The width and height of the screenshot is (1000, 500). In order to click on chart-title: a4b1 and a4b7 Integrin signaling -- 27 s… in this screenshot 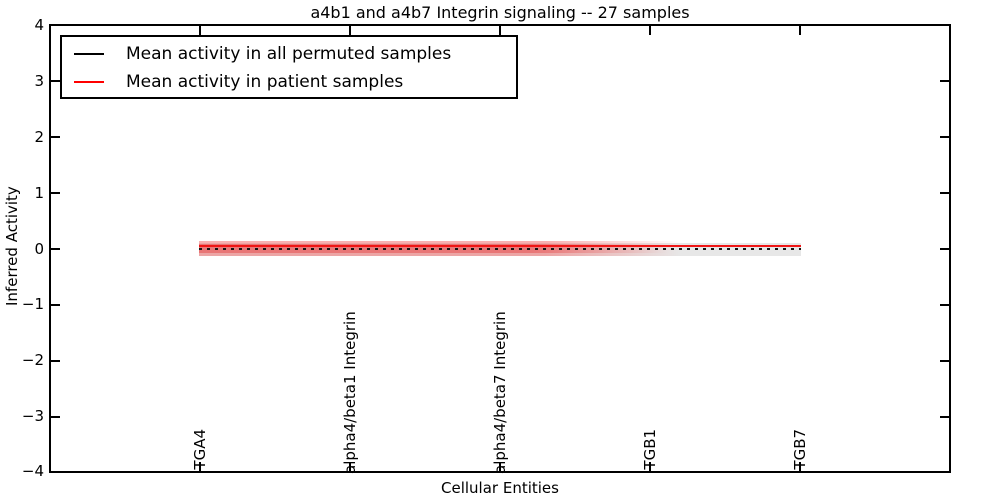, I will do `click(500, 12)`.